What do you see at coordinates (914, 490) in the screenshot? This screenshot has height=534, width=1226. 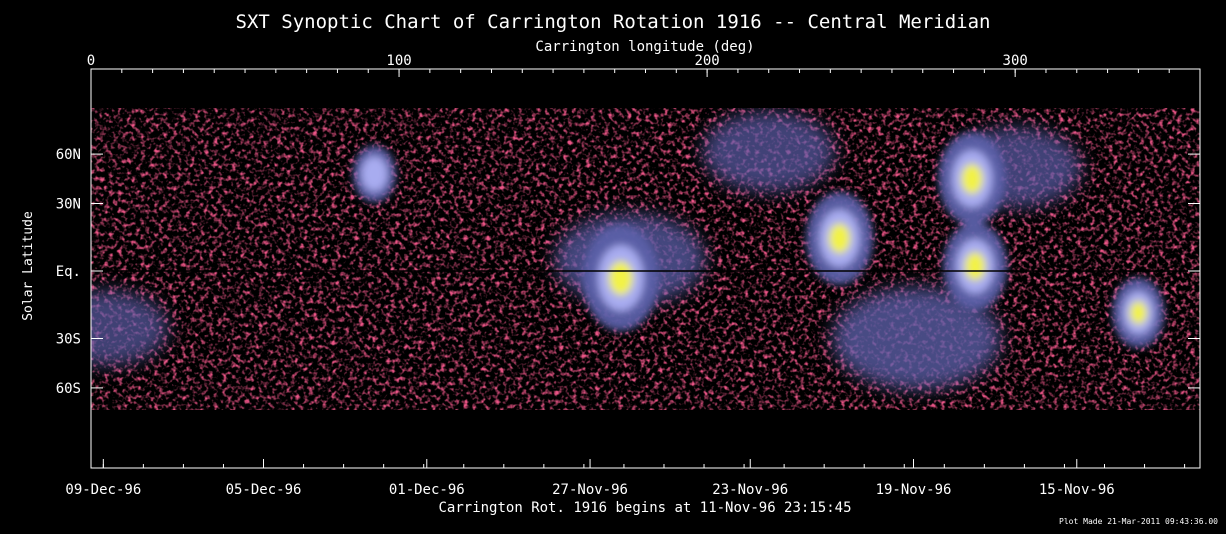 I see `bottom-tick-label: 19-Nov-96` at bounding box center [914, 490].